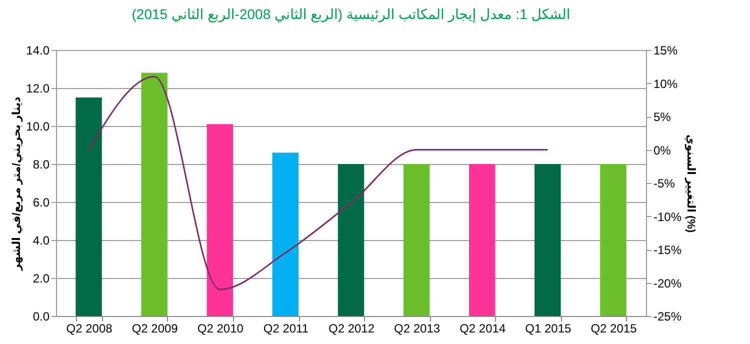 The width and height of the screenshot is (750, 344). I want to click on y-tick-label: 4.0, so click(41, 241).